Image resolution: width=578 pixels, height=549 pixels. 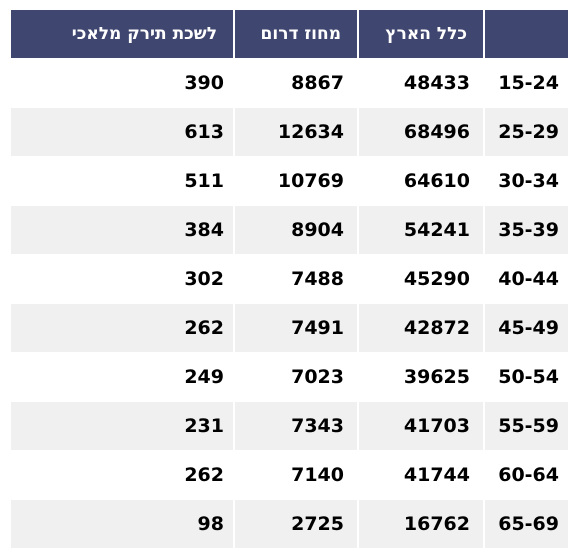 I want to click on cell-national: 41703, so click(x=420, y=426).